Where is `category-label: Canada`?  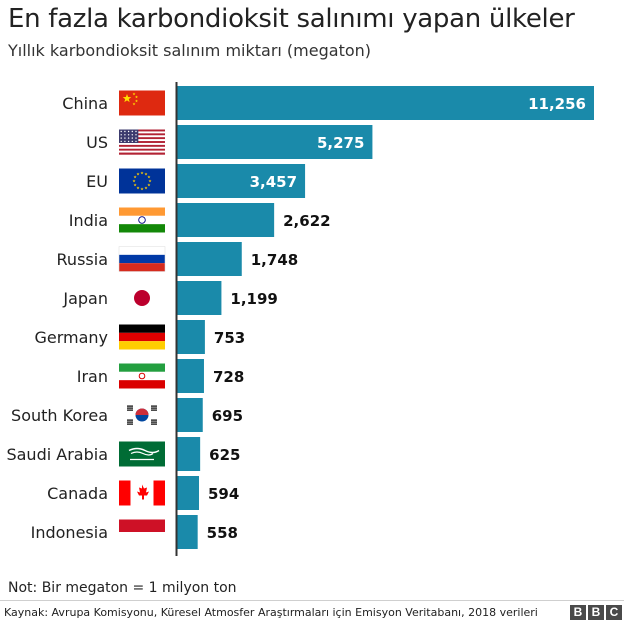
category-label: Canada is located at coordinates (77, 493).